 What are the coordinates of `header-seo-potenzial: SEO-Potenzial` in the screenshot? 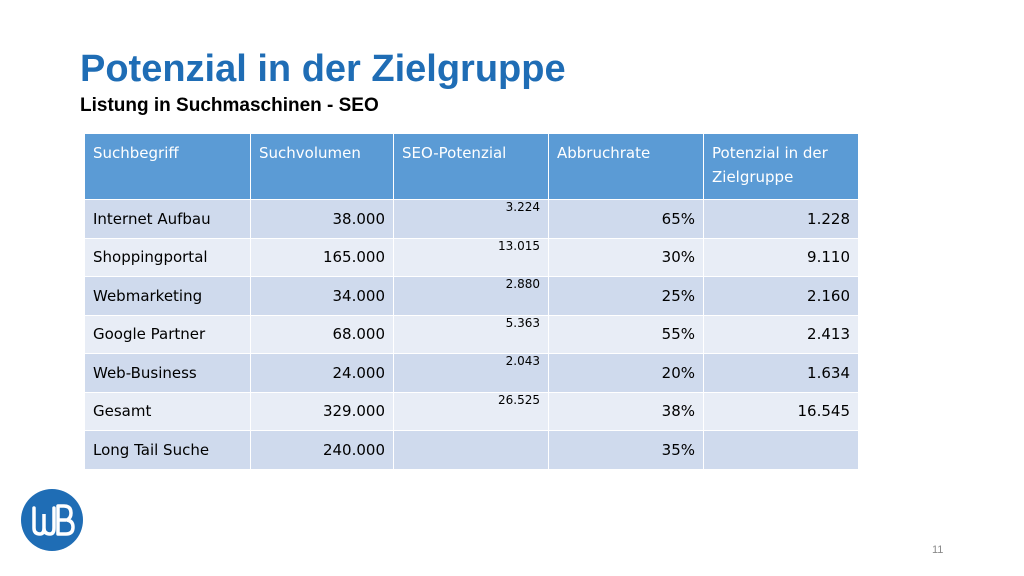 It's located at (471, 166).